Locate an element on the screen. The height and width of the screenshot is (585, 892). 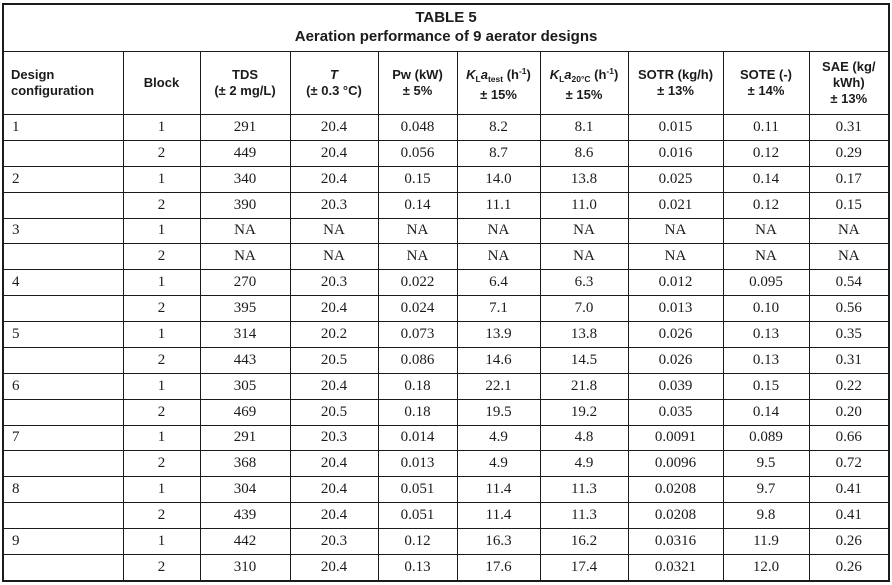
cell-power: 0.073 is located at coordinates (417, 334).